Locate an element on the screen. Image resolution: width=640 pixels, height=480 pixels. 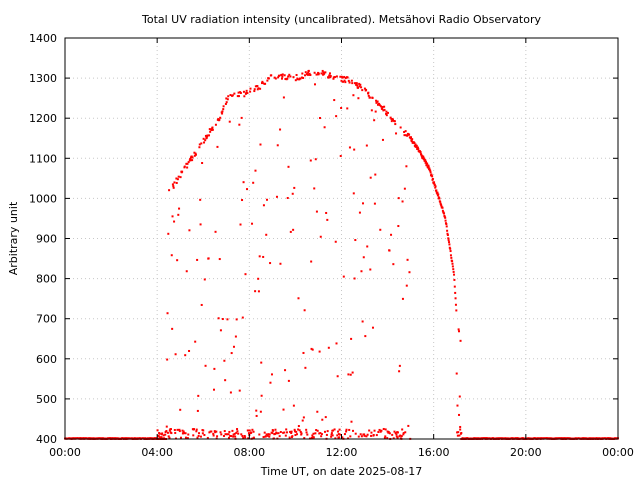
y-tick-label: 1000 is located at coordinates (43, 198).